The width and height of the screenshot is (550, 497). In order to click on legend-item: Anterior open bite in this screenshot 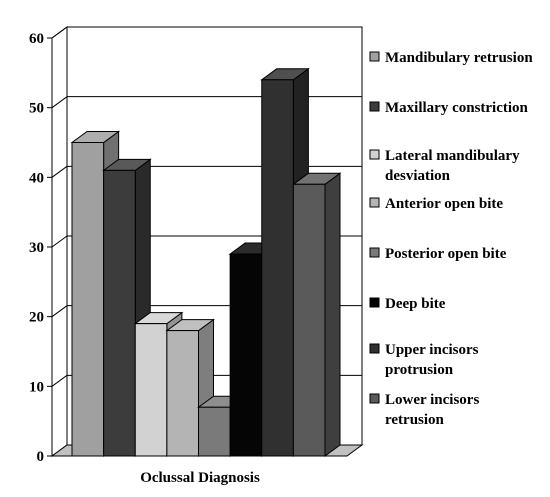, I will do `click(436, 204)`.